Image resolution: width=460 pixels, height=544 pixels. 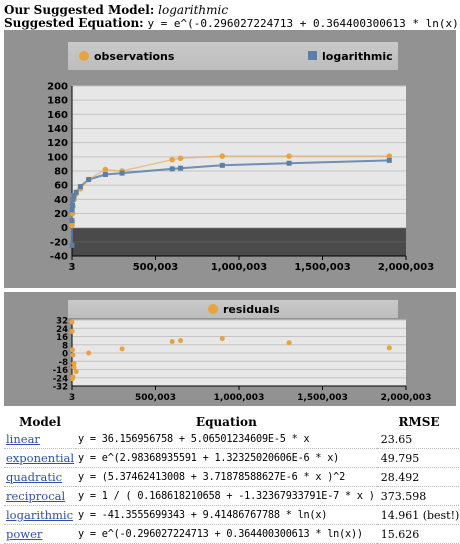 I want to click on rmse-cell: 49.795, so click(x=418, y=458).